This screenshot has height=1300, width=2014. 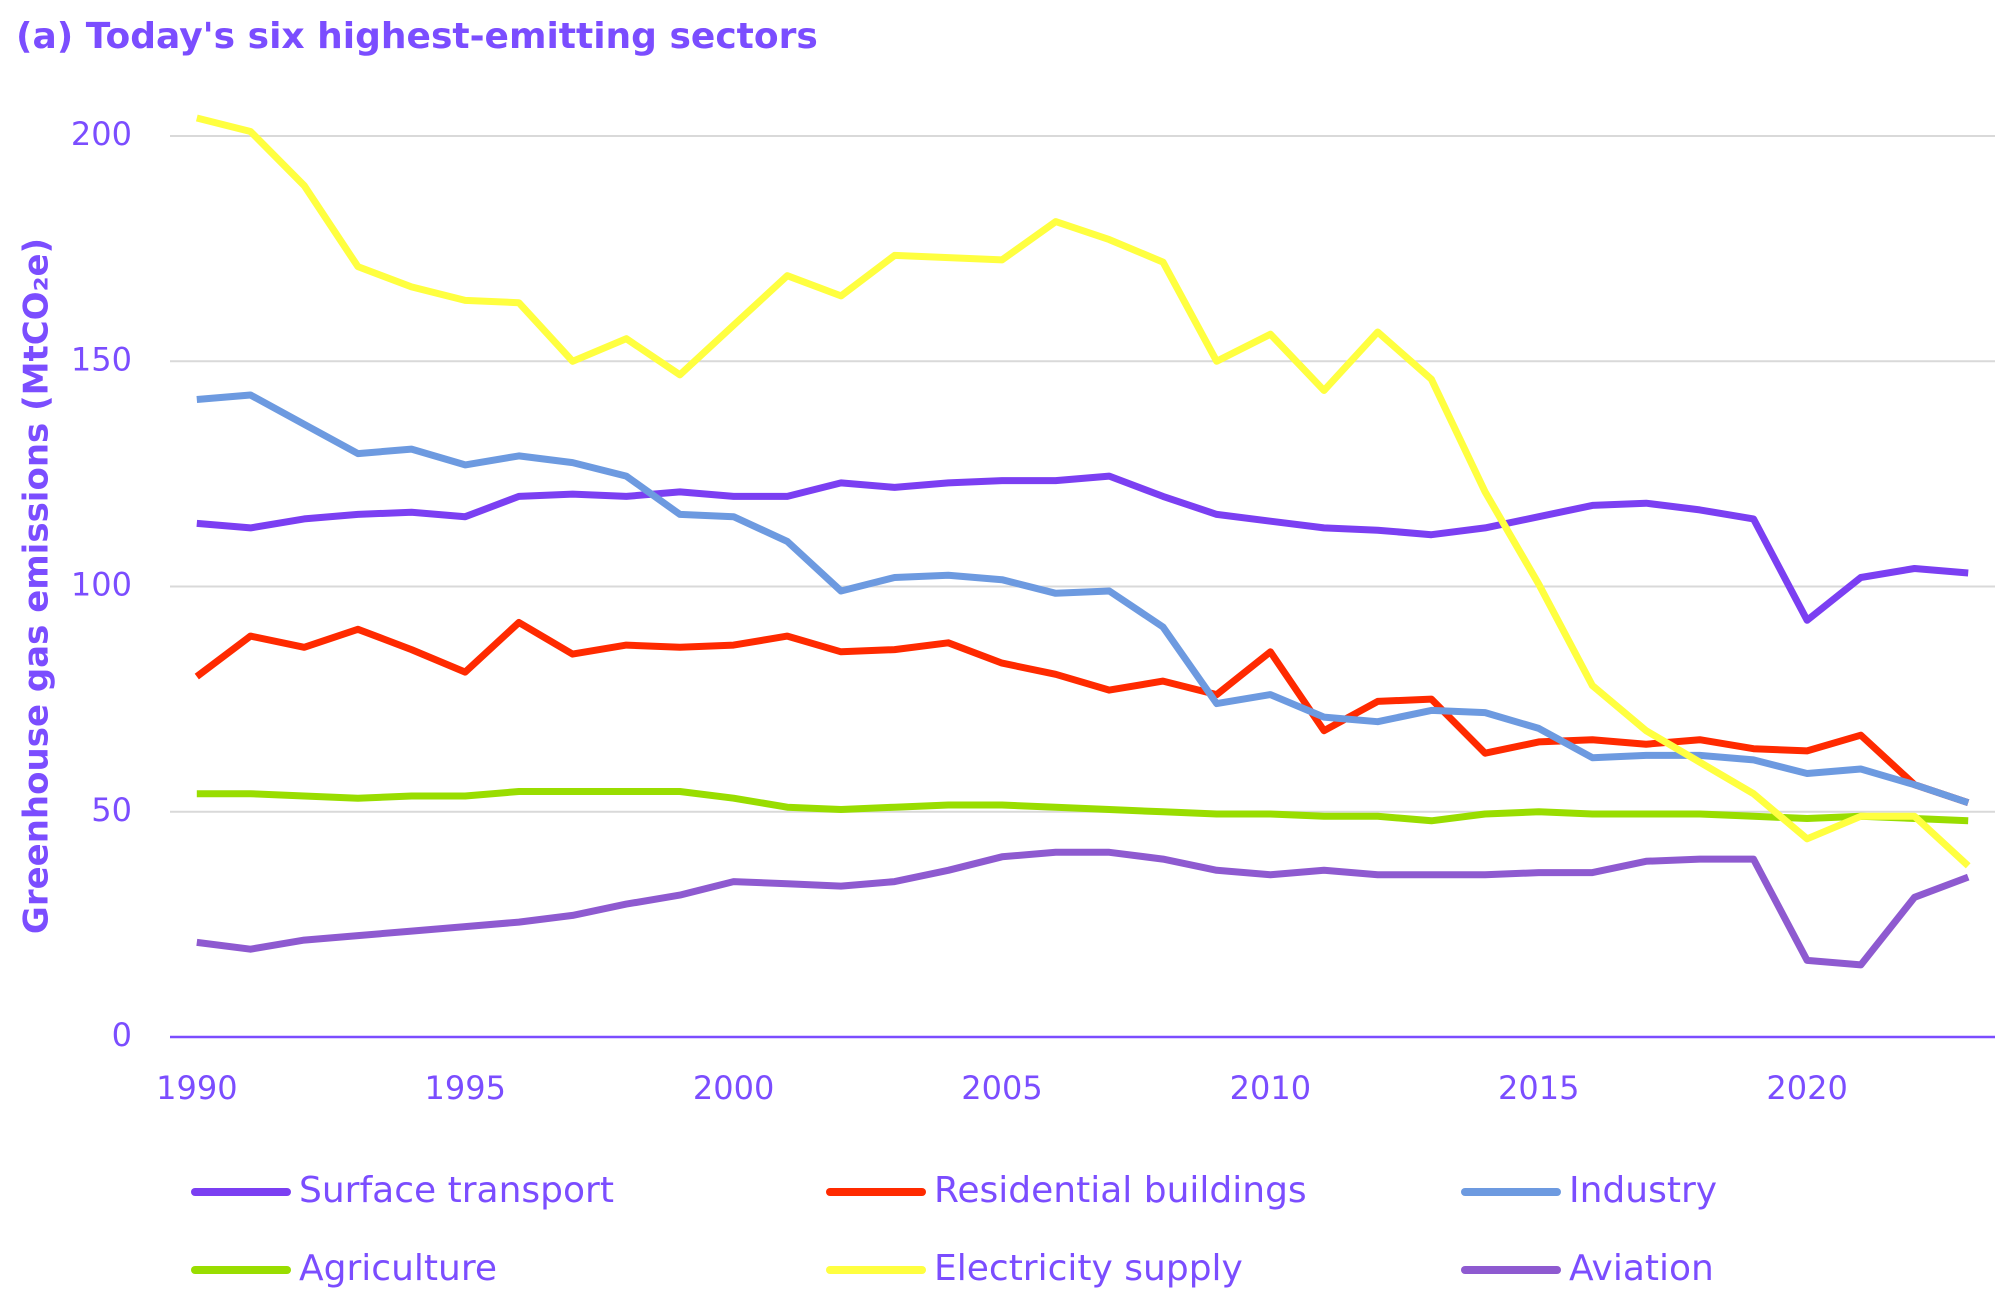 I want to click on x-tick-label: 2020, so click(x=1806, y=1088).